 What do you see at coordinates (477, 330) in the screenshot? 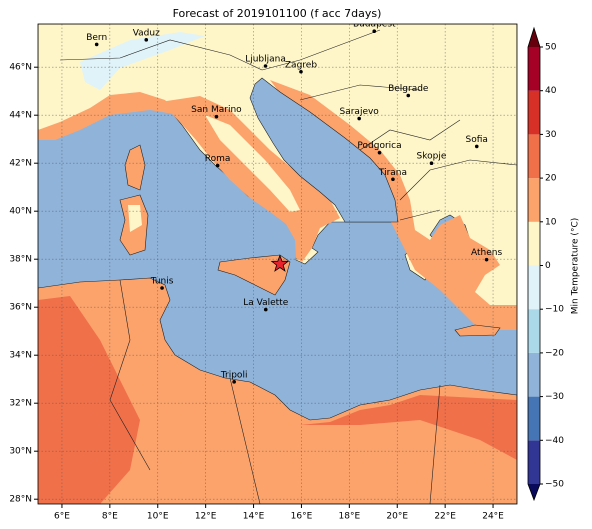
I see `crete` at bounding box center [477, 330].